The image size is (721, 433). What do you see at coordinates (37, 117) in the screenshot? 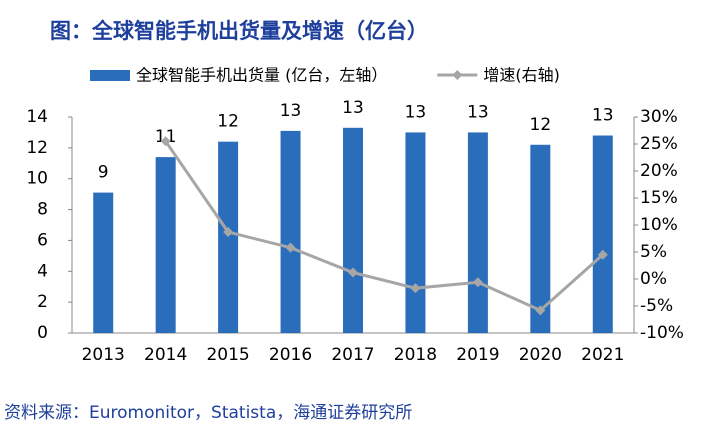
I see `y-tick-label: 14` at bounding box center [37, 117].